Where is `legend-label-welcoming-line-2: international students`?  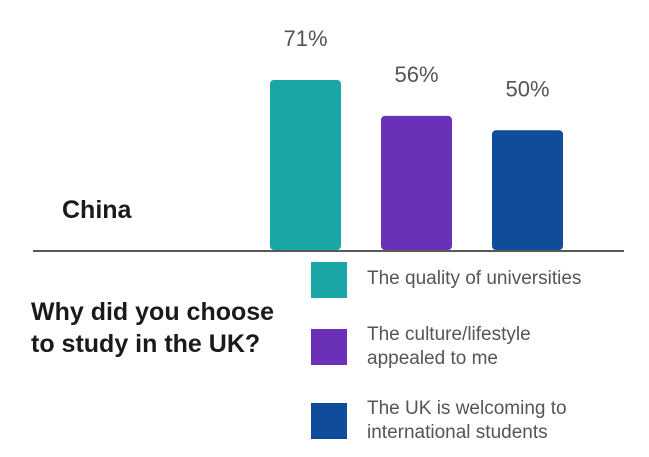 legend-label-welcoming-line-2: international students is located at coordinates (457, 432).